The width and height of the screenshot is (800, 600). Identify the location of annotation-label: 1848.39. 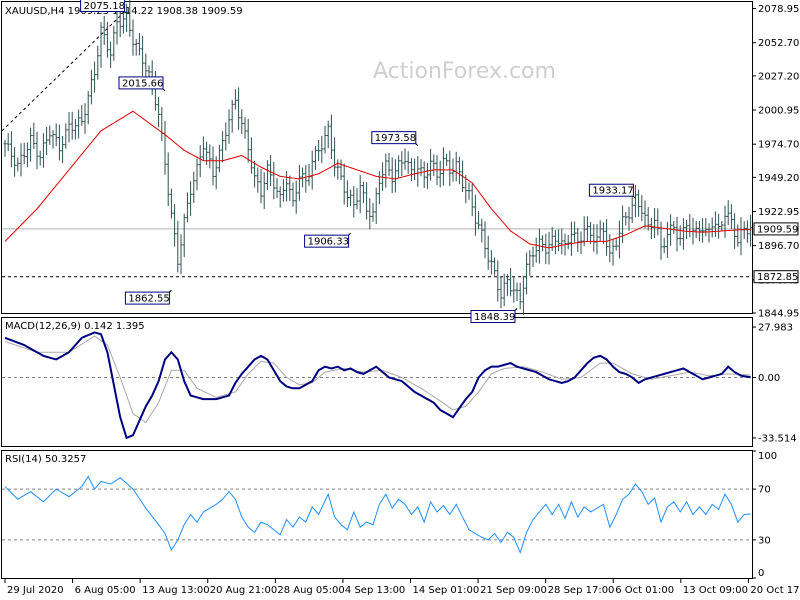
(494, 317).